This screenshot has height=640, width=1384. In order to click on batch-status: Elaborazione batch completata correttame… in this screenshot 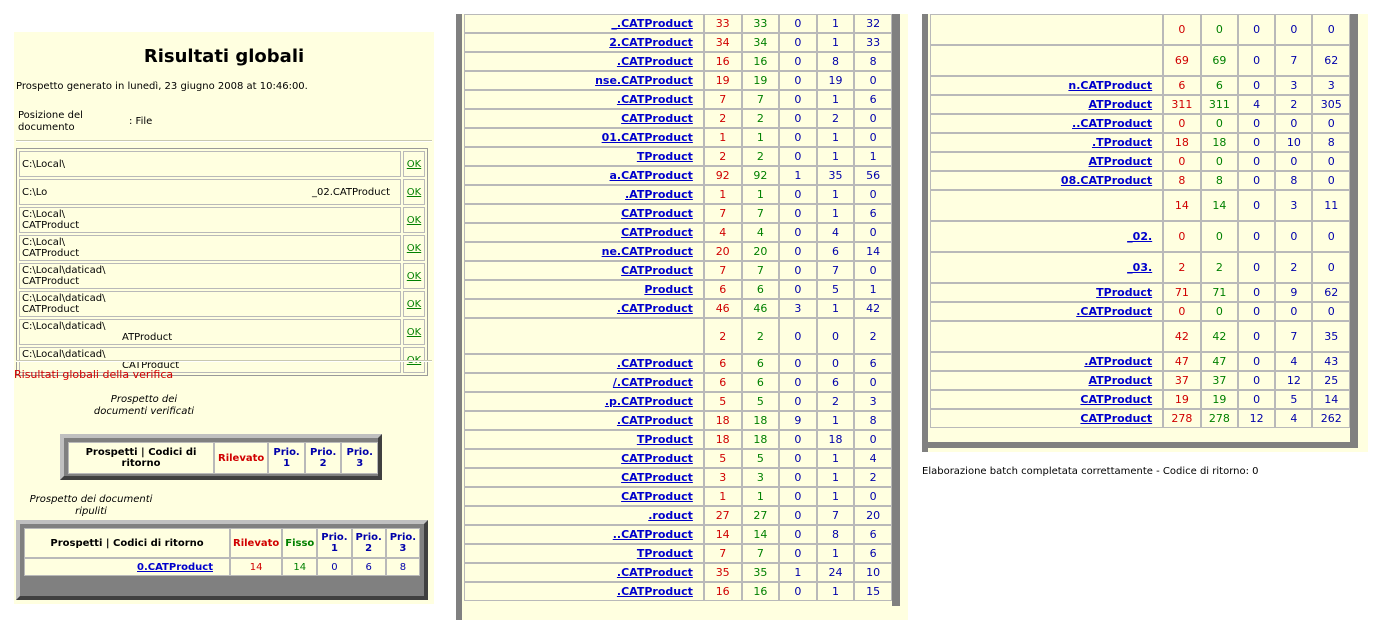, I will do `click(1090, 471)`.